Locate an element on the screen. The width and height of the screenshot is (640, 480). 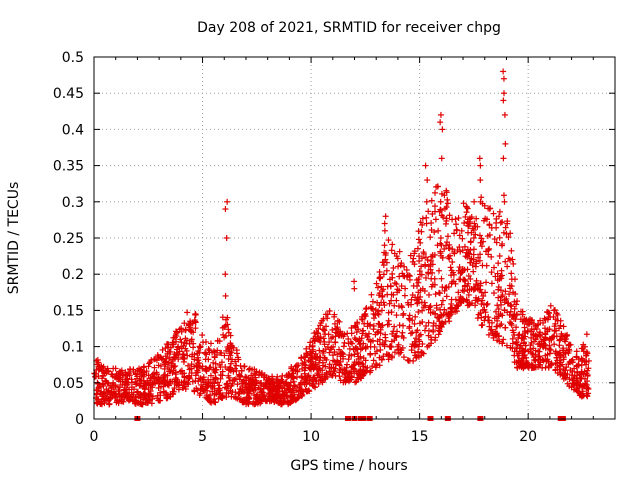
x-tick-label: 20 is located at coordinates (528, 437).